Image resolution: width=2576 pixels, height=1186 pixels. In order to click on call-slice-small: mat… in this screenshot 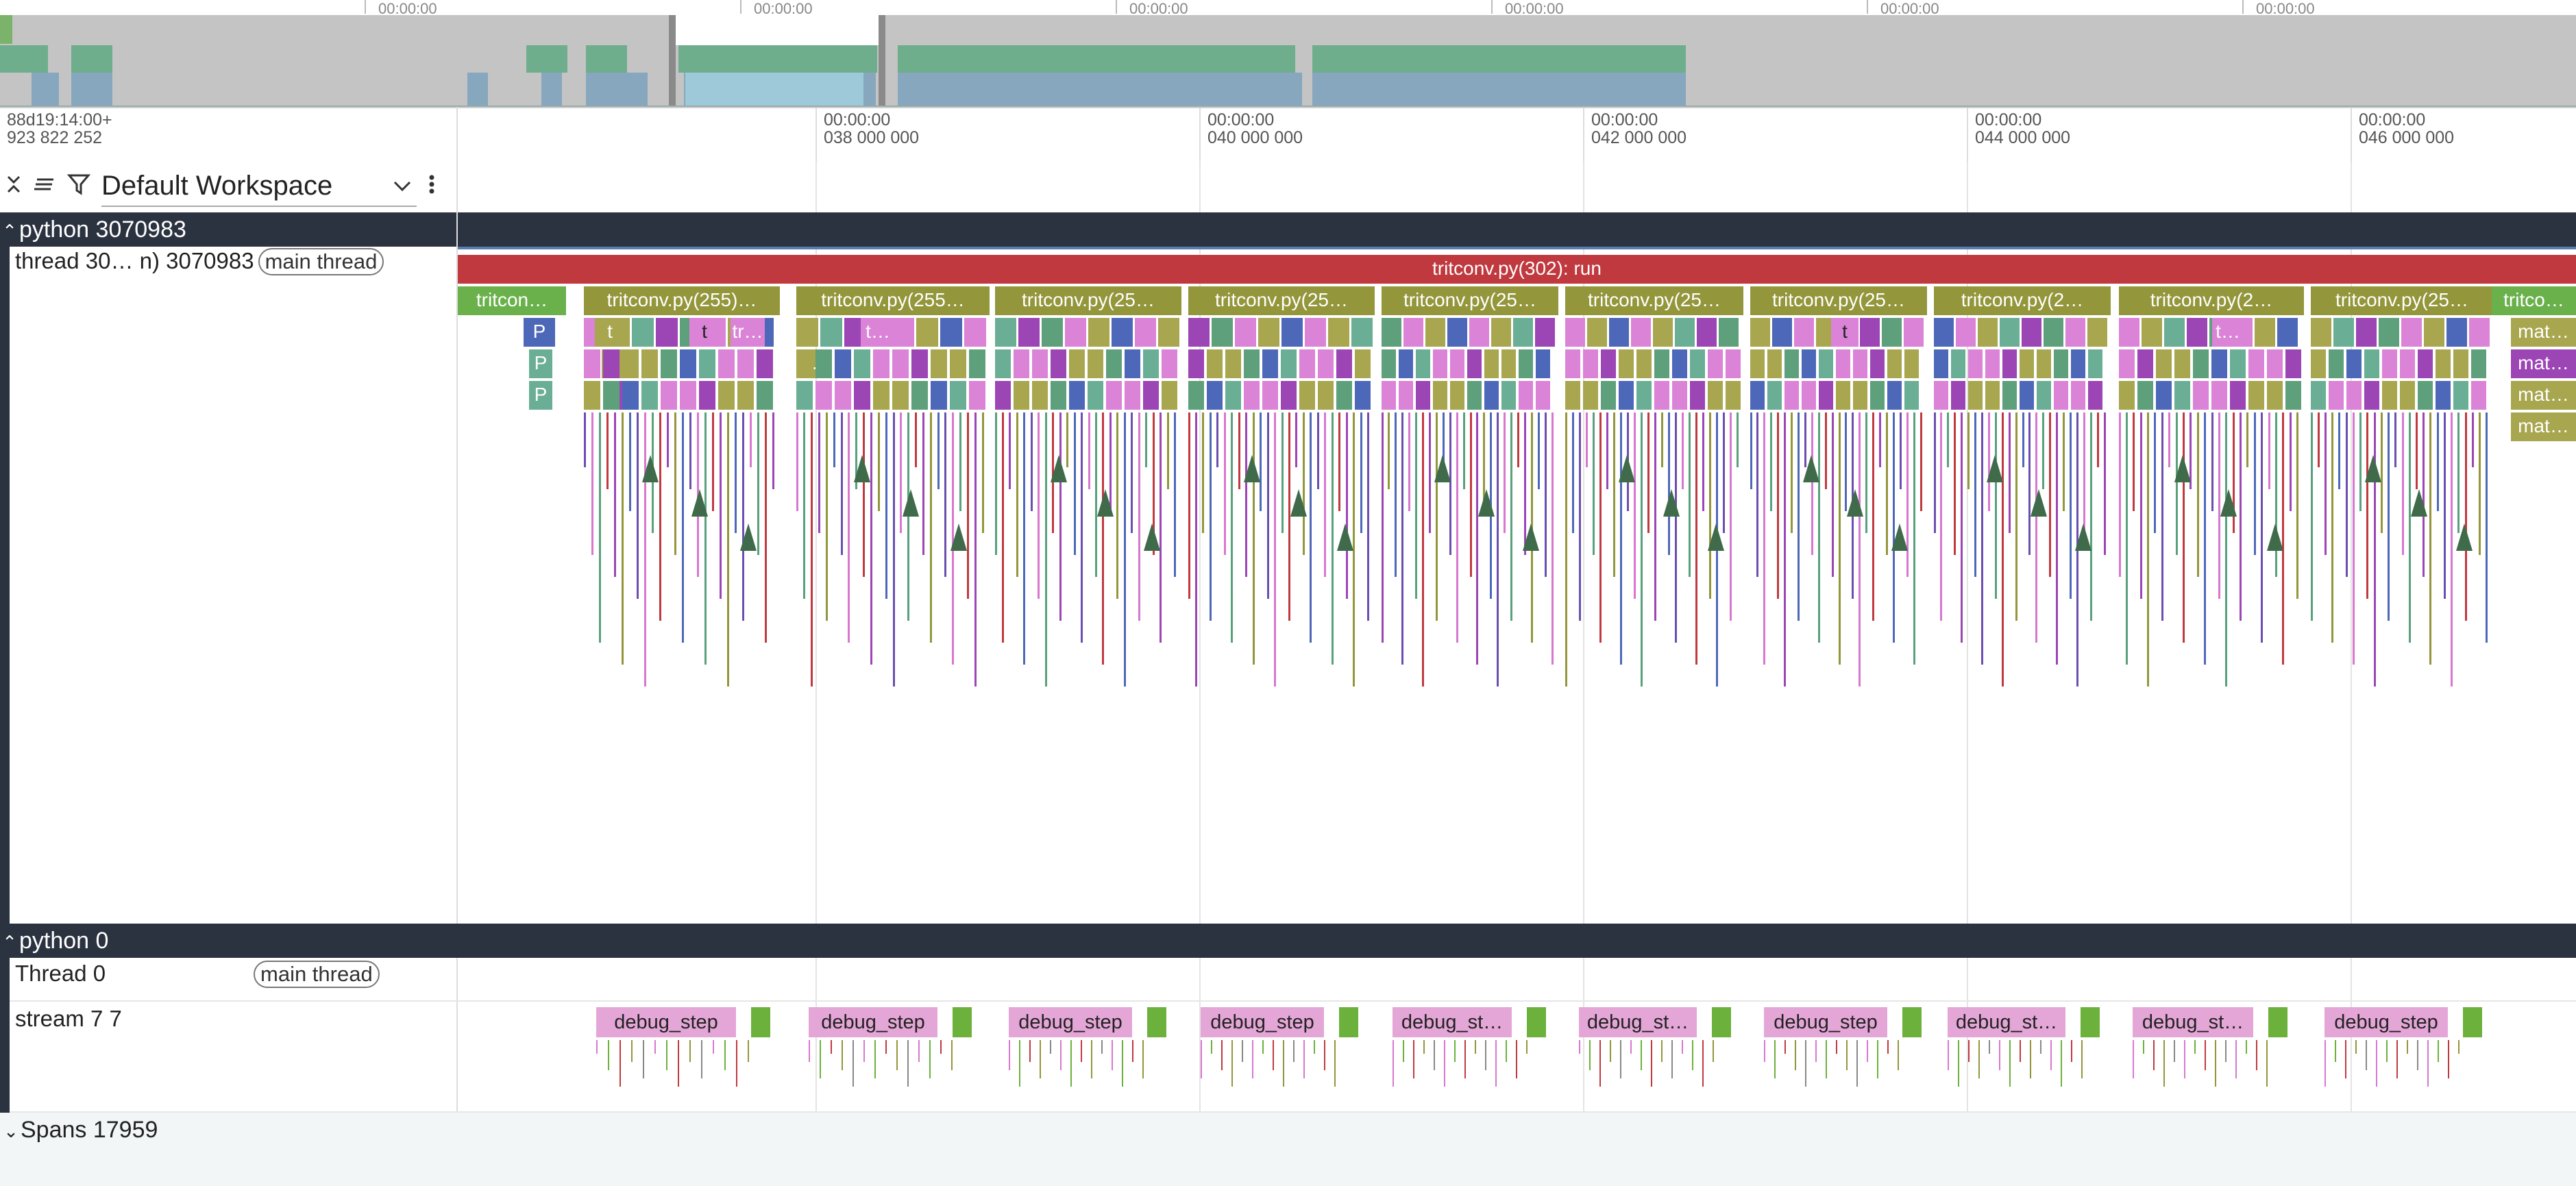, I will do `click(2544, 332)`.